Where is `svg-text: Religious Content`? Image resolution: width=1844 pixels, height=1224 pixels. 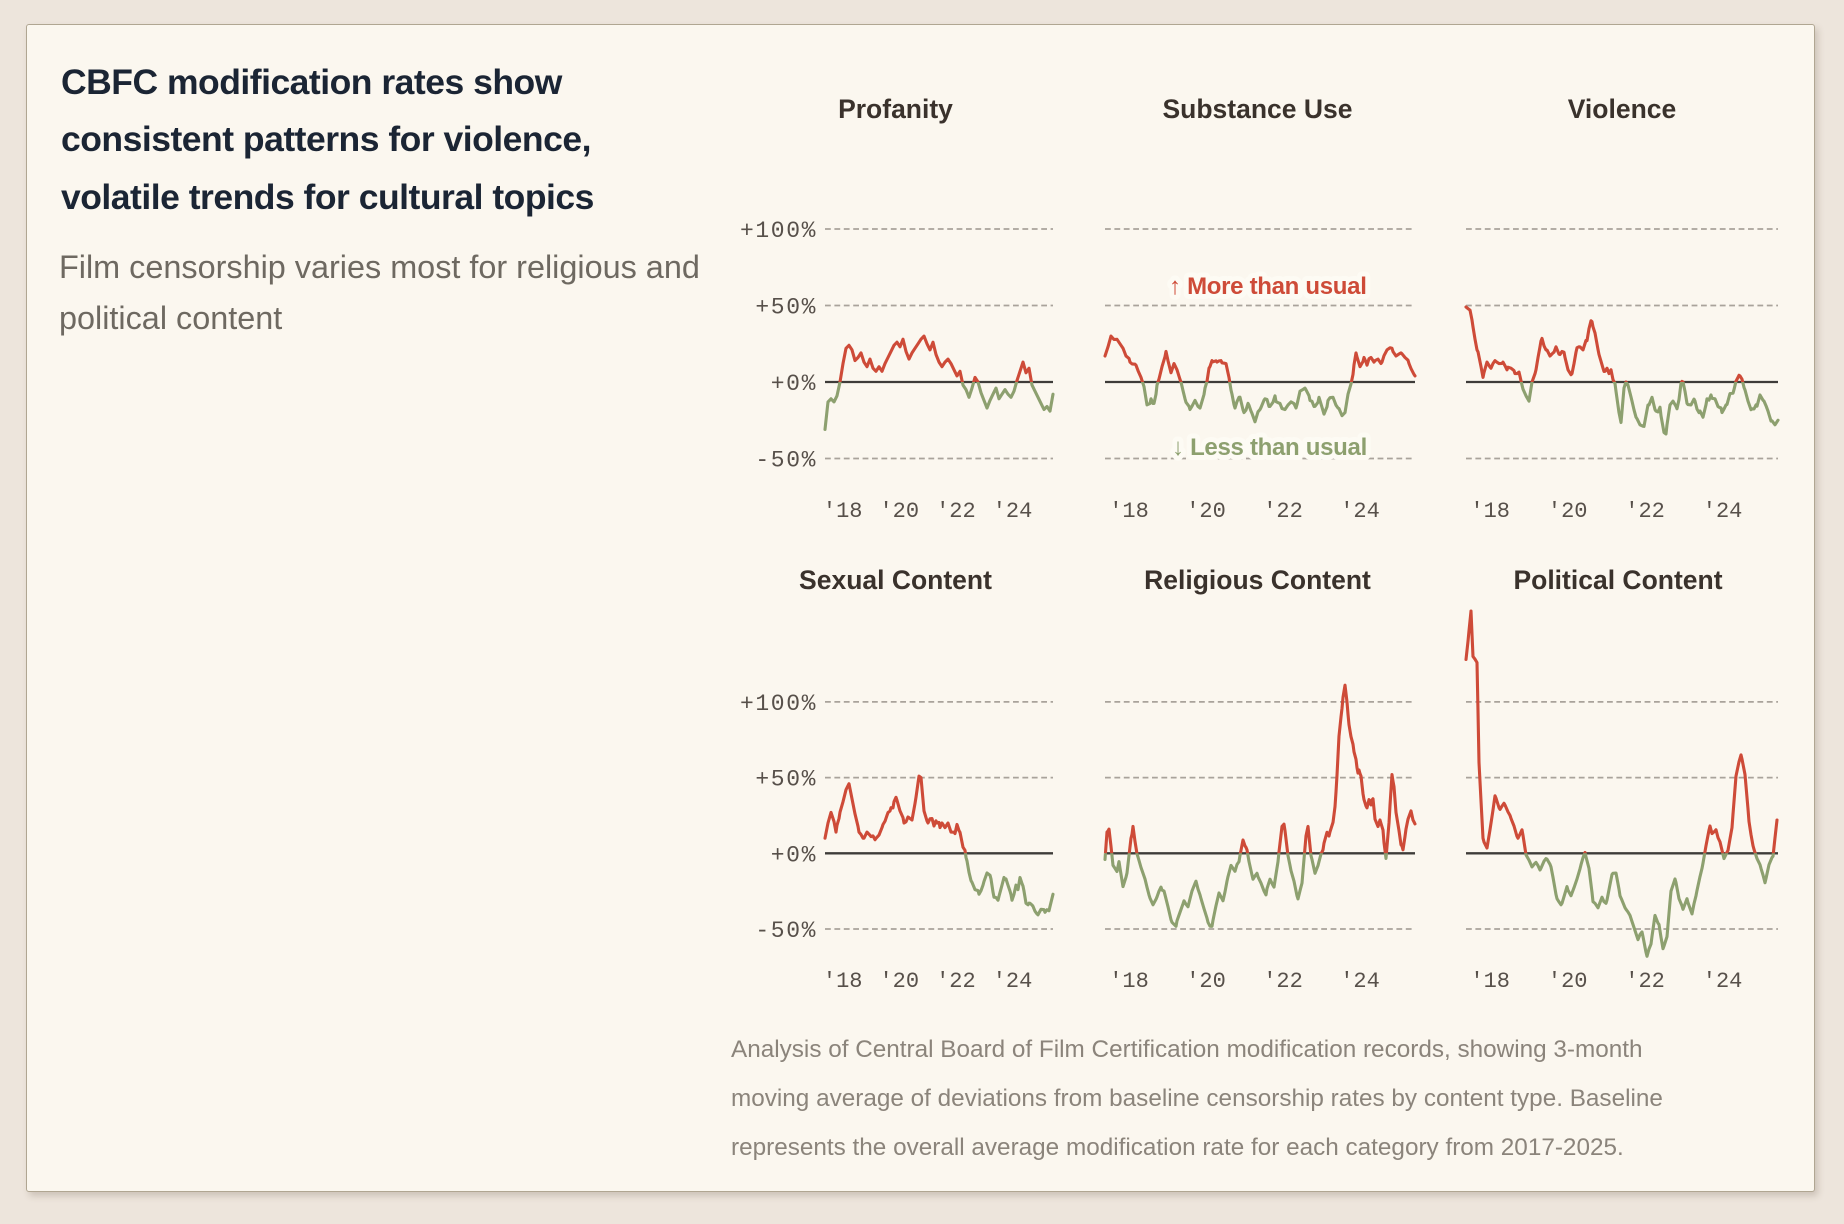 svg-text: Religious Content is located at coordinates (1257, 580).